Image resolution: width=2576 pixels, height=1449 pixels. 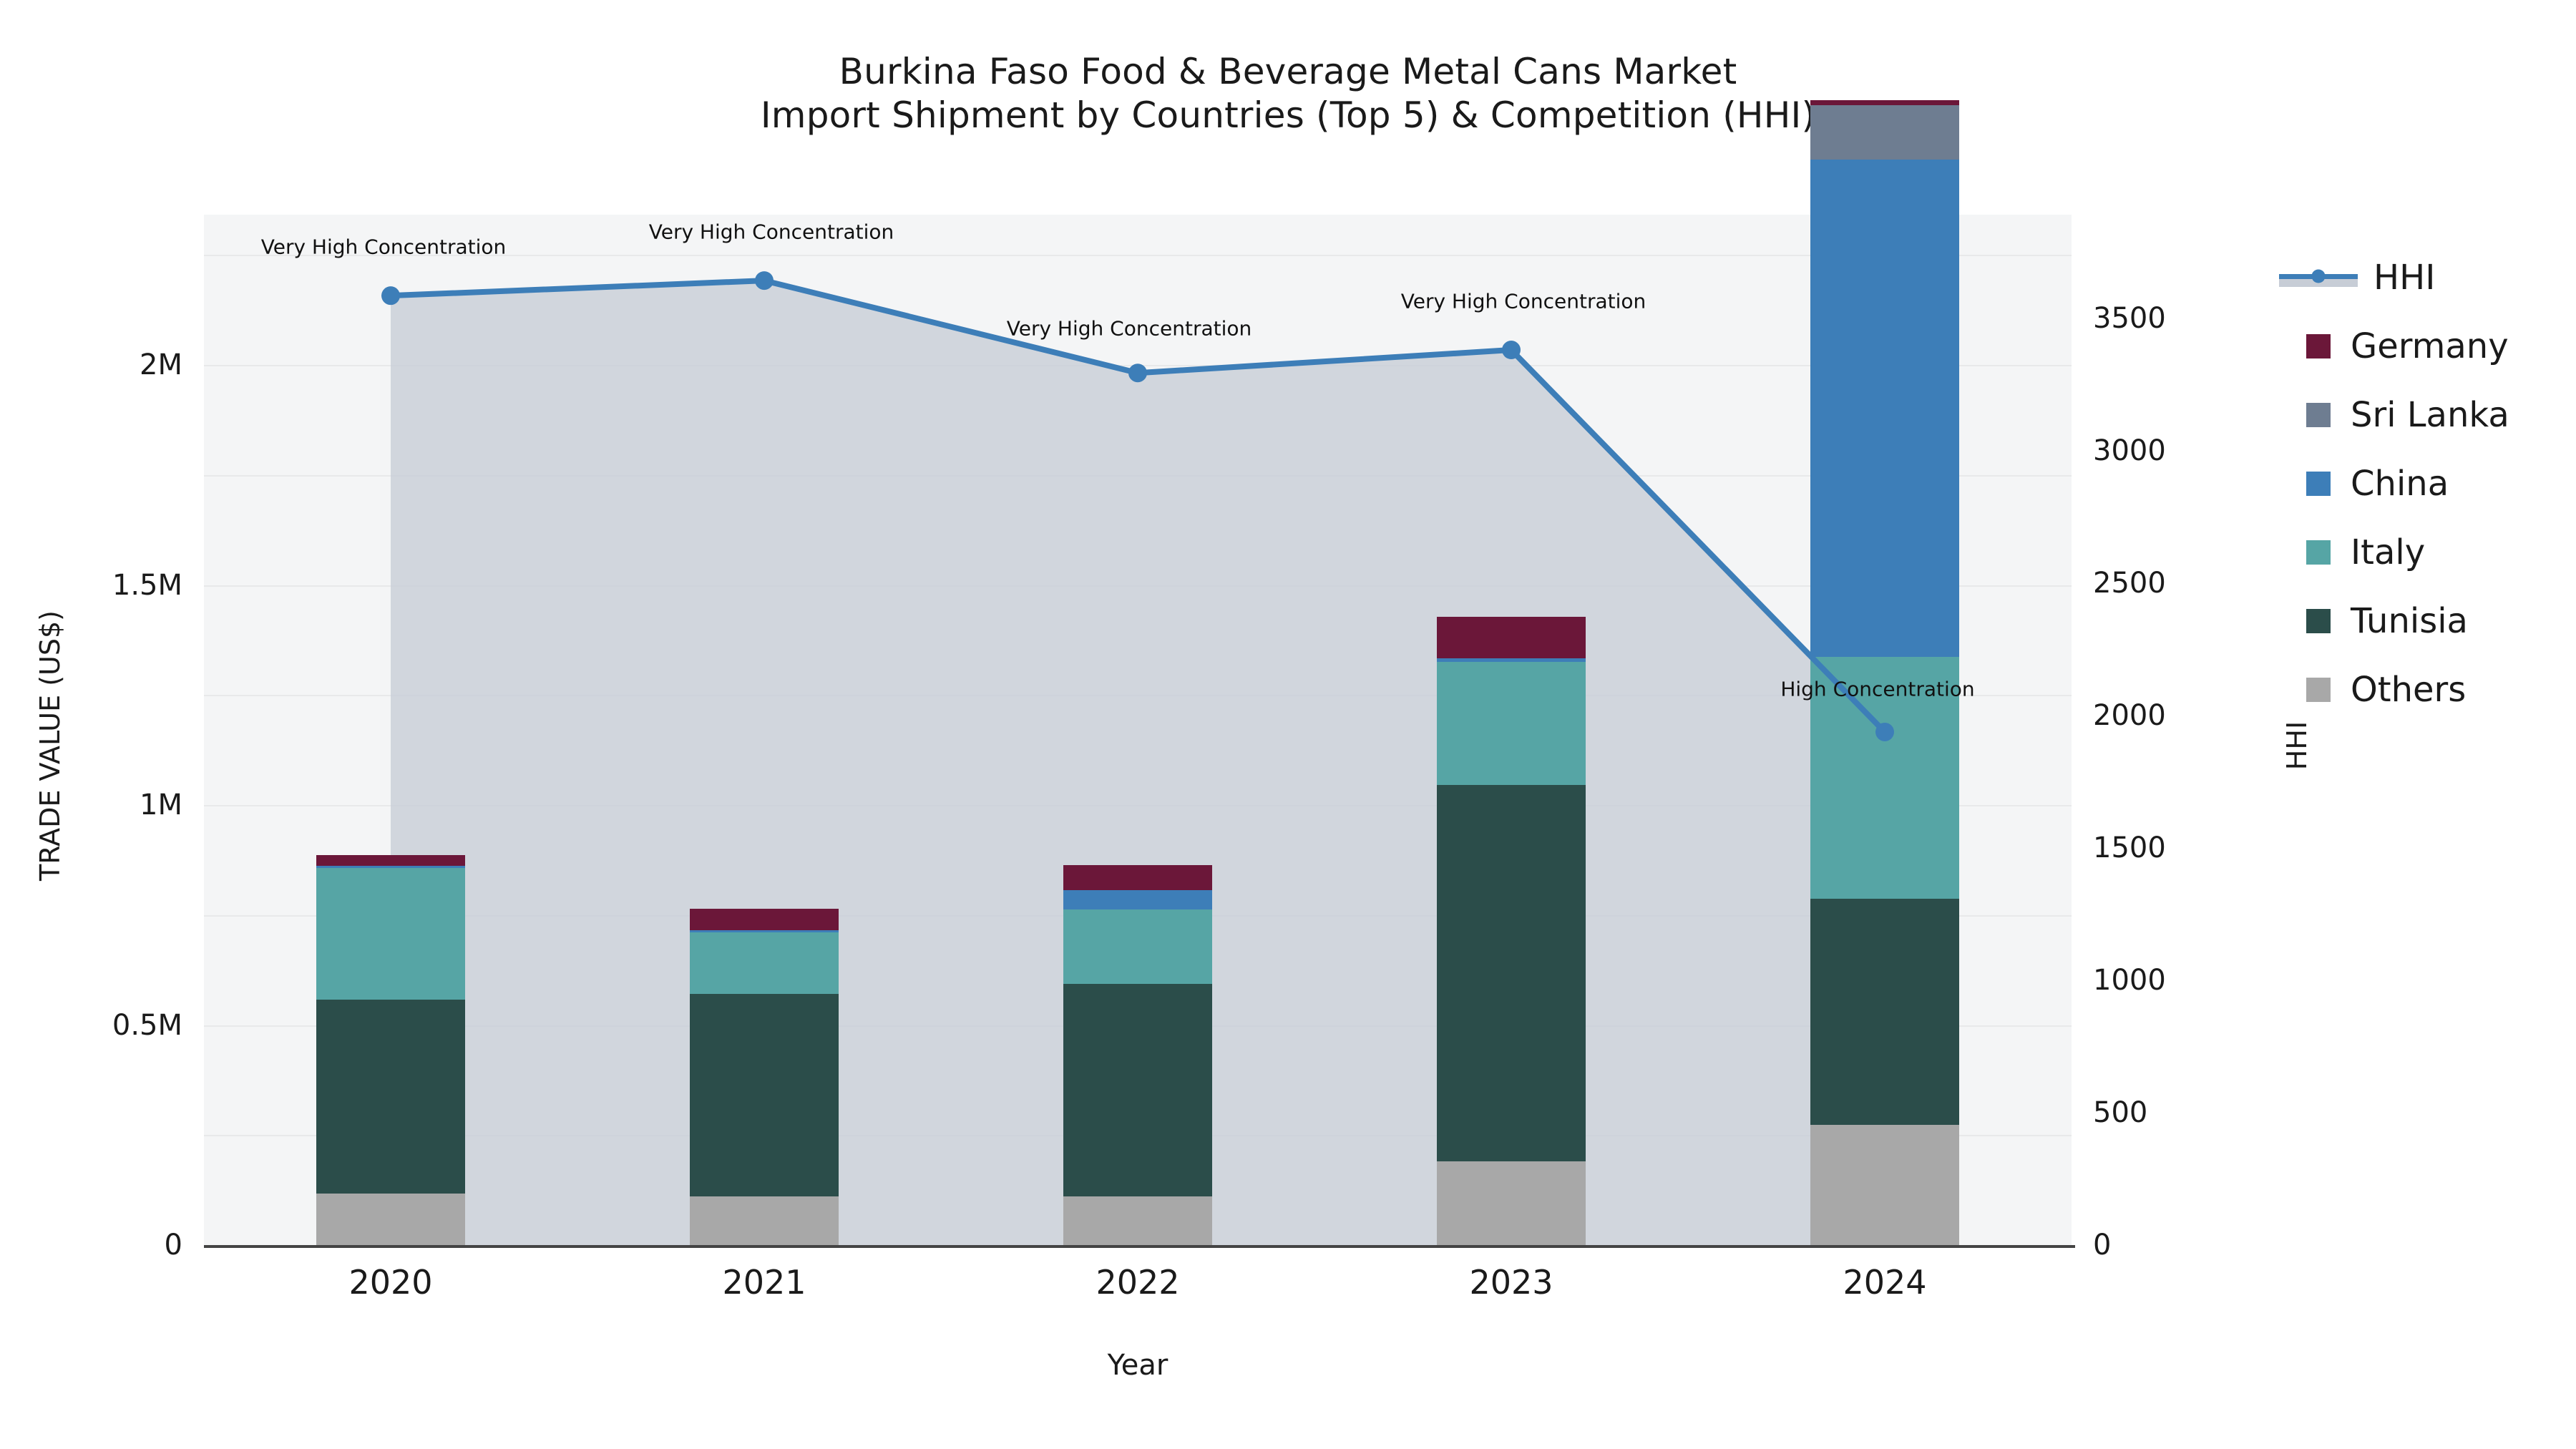 I want to click on bar-group-2020, so click(x=390, y=730).